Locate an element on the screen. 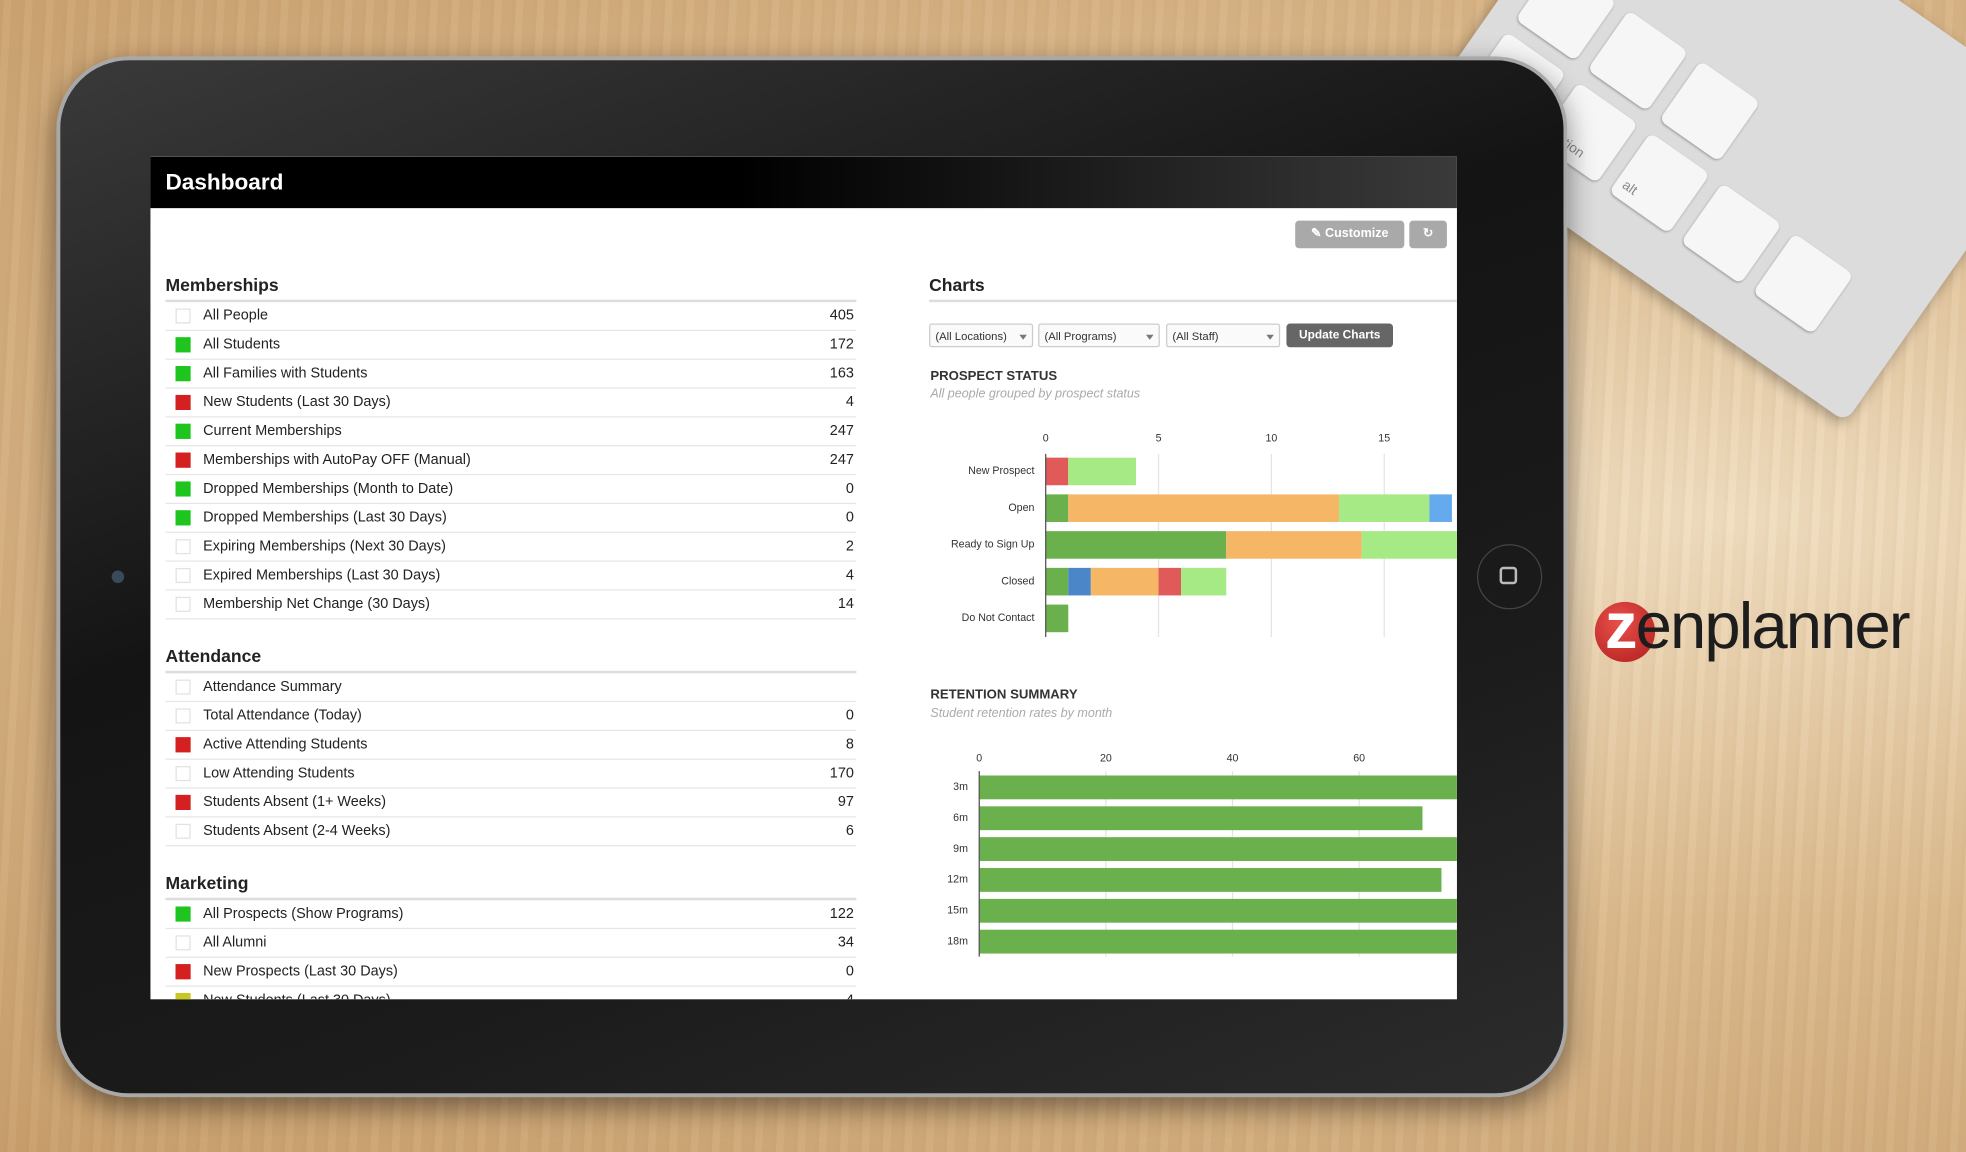 This screenshot has width=1966, height=1152. list-row: Active Attending Students 8 is located at coordinates (511, 745).